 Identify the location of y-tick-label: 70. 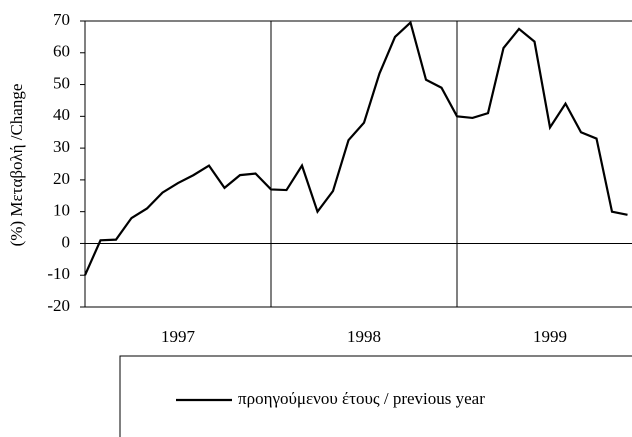
(61, 19).